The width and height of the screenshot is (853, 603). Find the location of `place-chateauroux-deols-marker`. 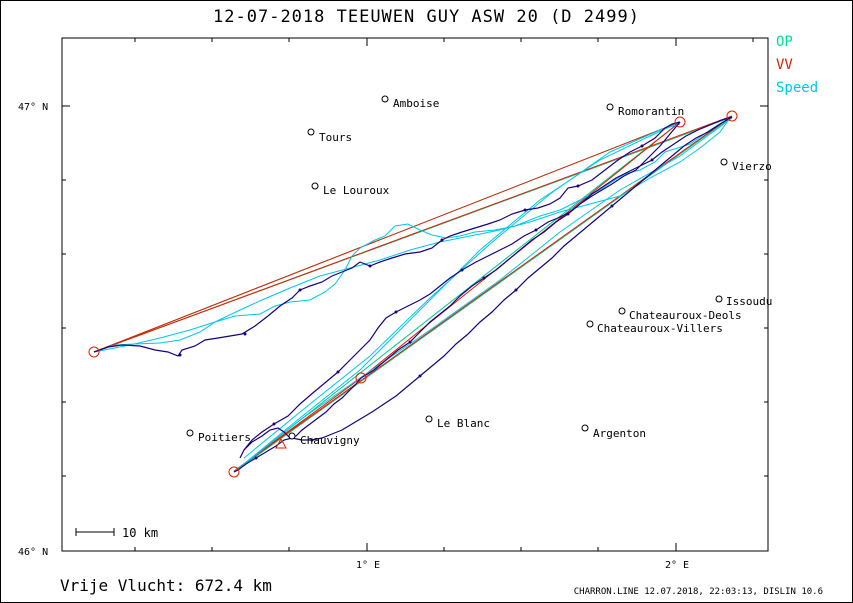

place-chateauroux-deols-marker is located at coordinates (622, 311).